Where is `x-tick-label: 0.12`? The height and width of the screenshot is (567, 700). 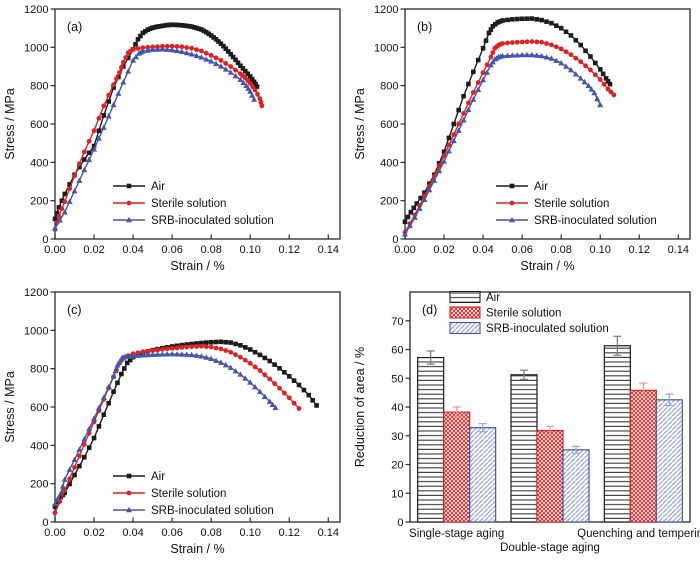 x-tick-label: 0.12 is located at coordinates (289, 533).